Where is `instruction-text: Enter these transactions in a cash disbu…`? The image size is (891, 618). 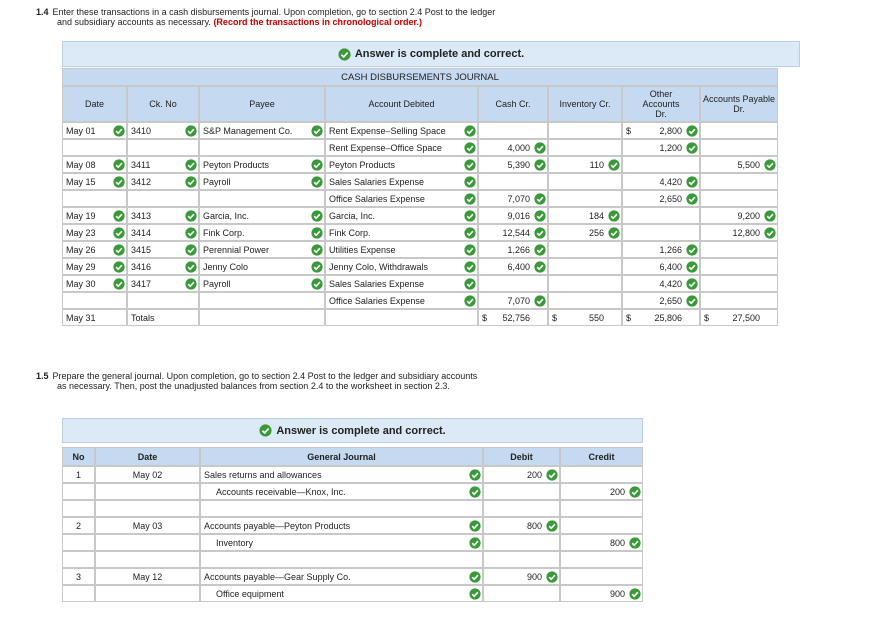 instruction-text: Enter these transactions in a cash disbu… is located at coordinates (274, 17).